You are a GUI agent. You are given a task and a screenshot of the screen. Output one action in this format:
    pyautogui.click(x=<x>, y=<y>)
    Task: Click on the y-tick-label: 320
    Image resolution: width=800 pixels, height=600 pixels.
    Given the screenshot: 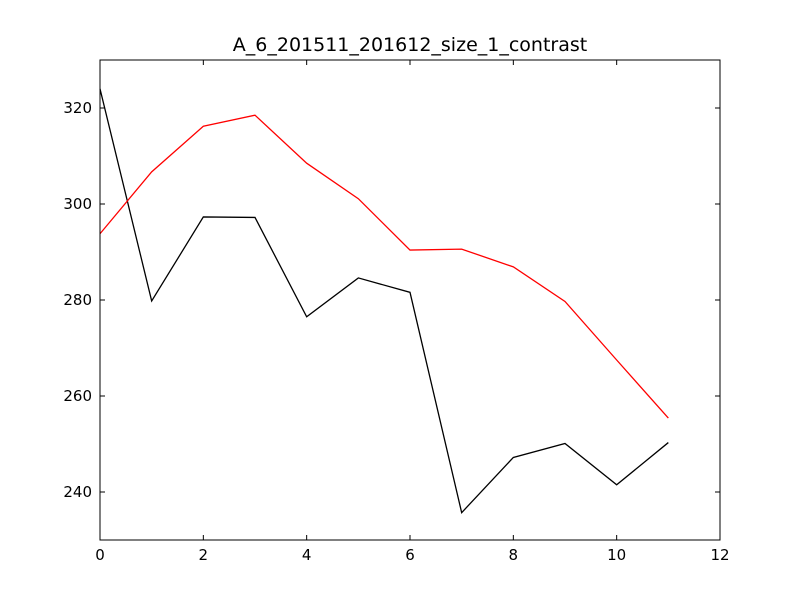 What is the action you would take?
    pyautogui.click(x=77, y=108)
    